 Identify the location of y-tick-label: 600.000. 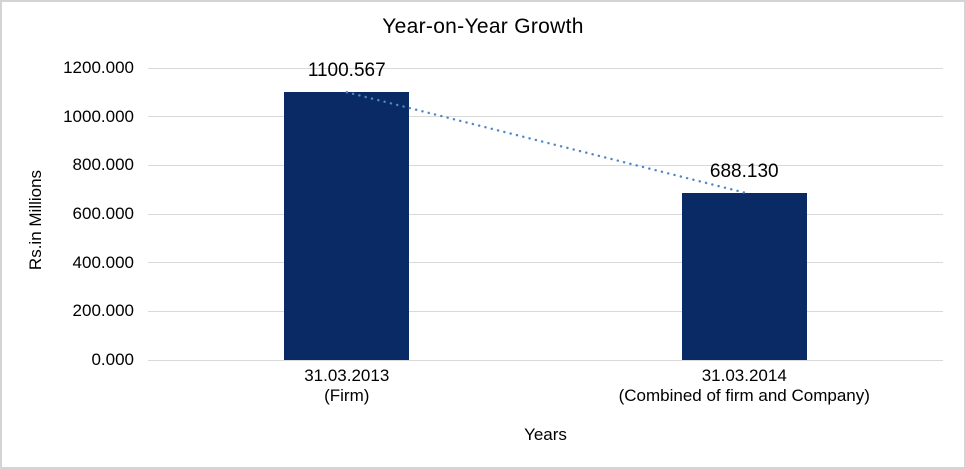
(103, 213).